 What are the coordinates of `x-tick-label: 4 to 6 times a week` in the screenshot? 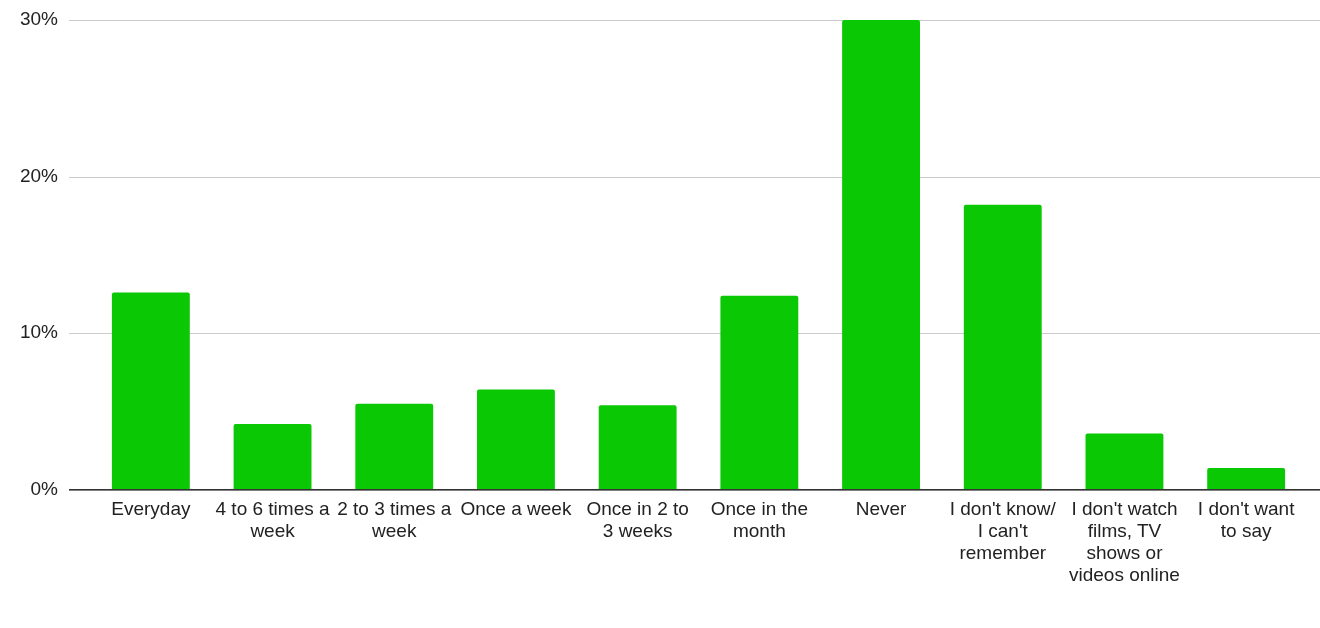 It's located at (273, 520).